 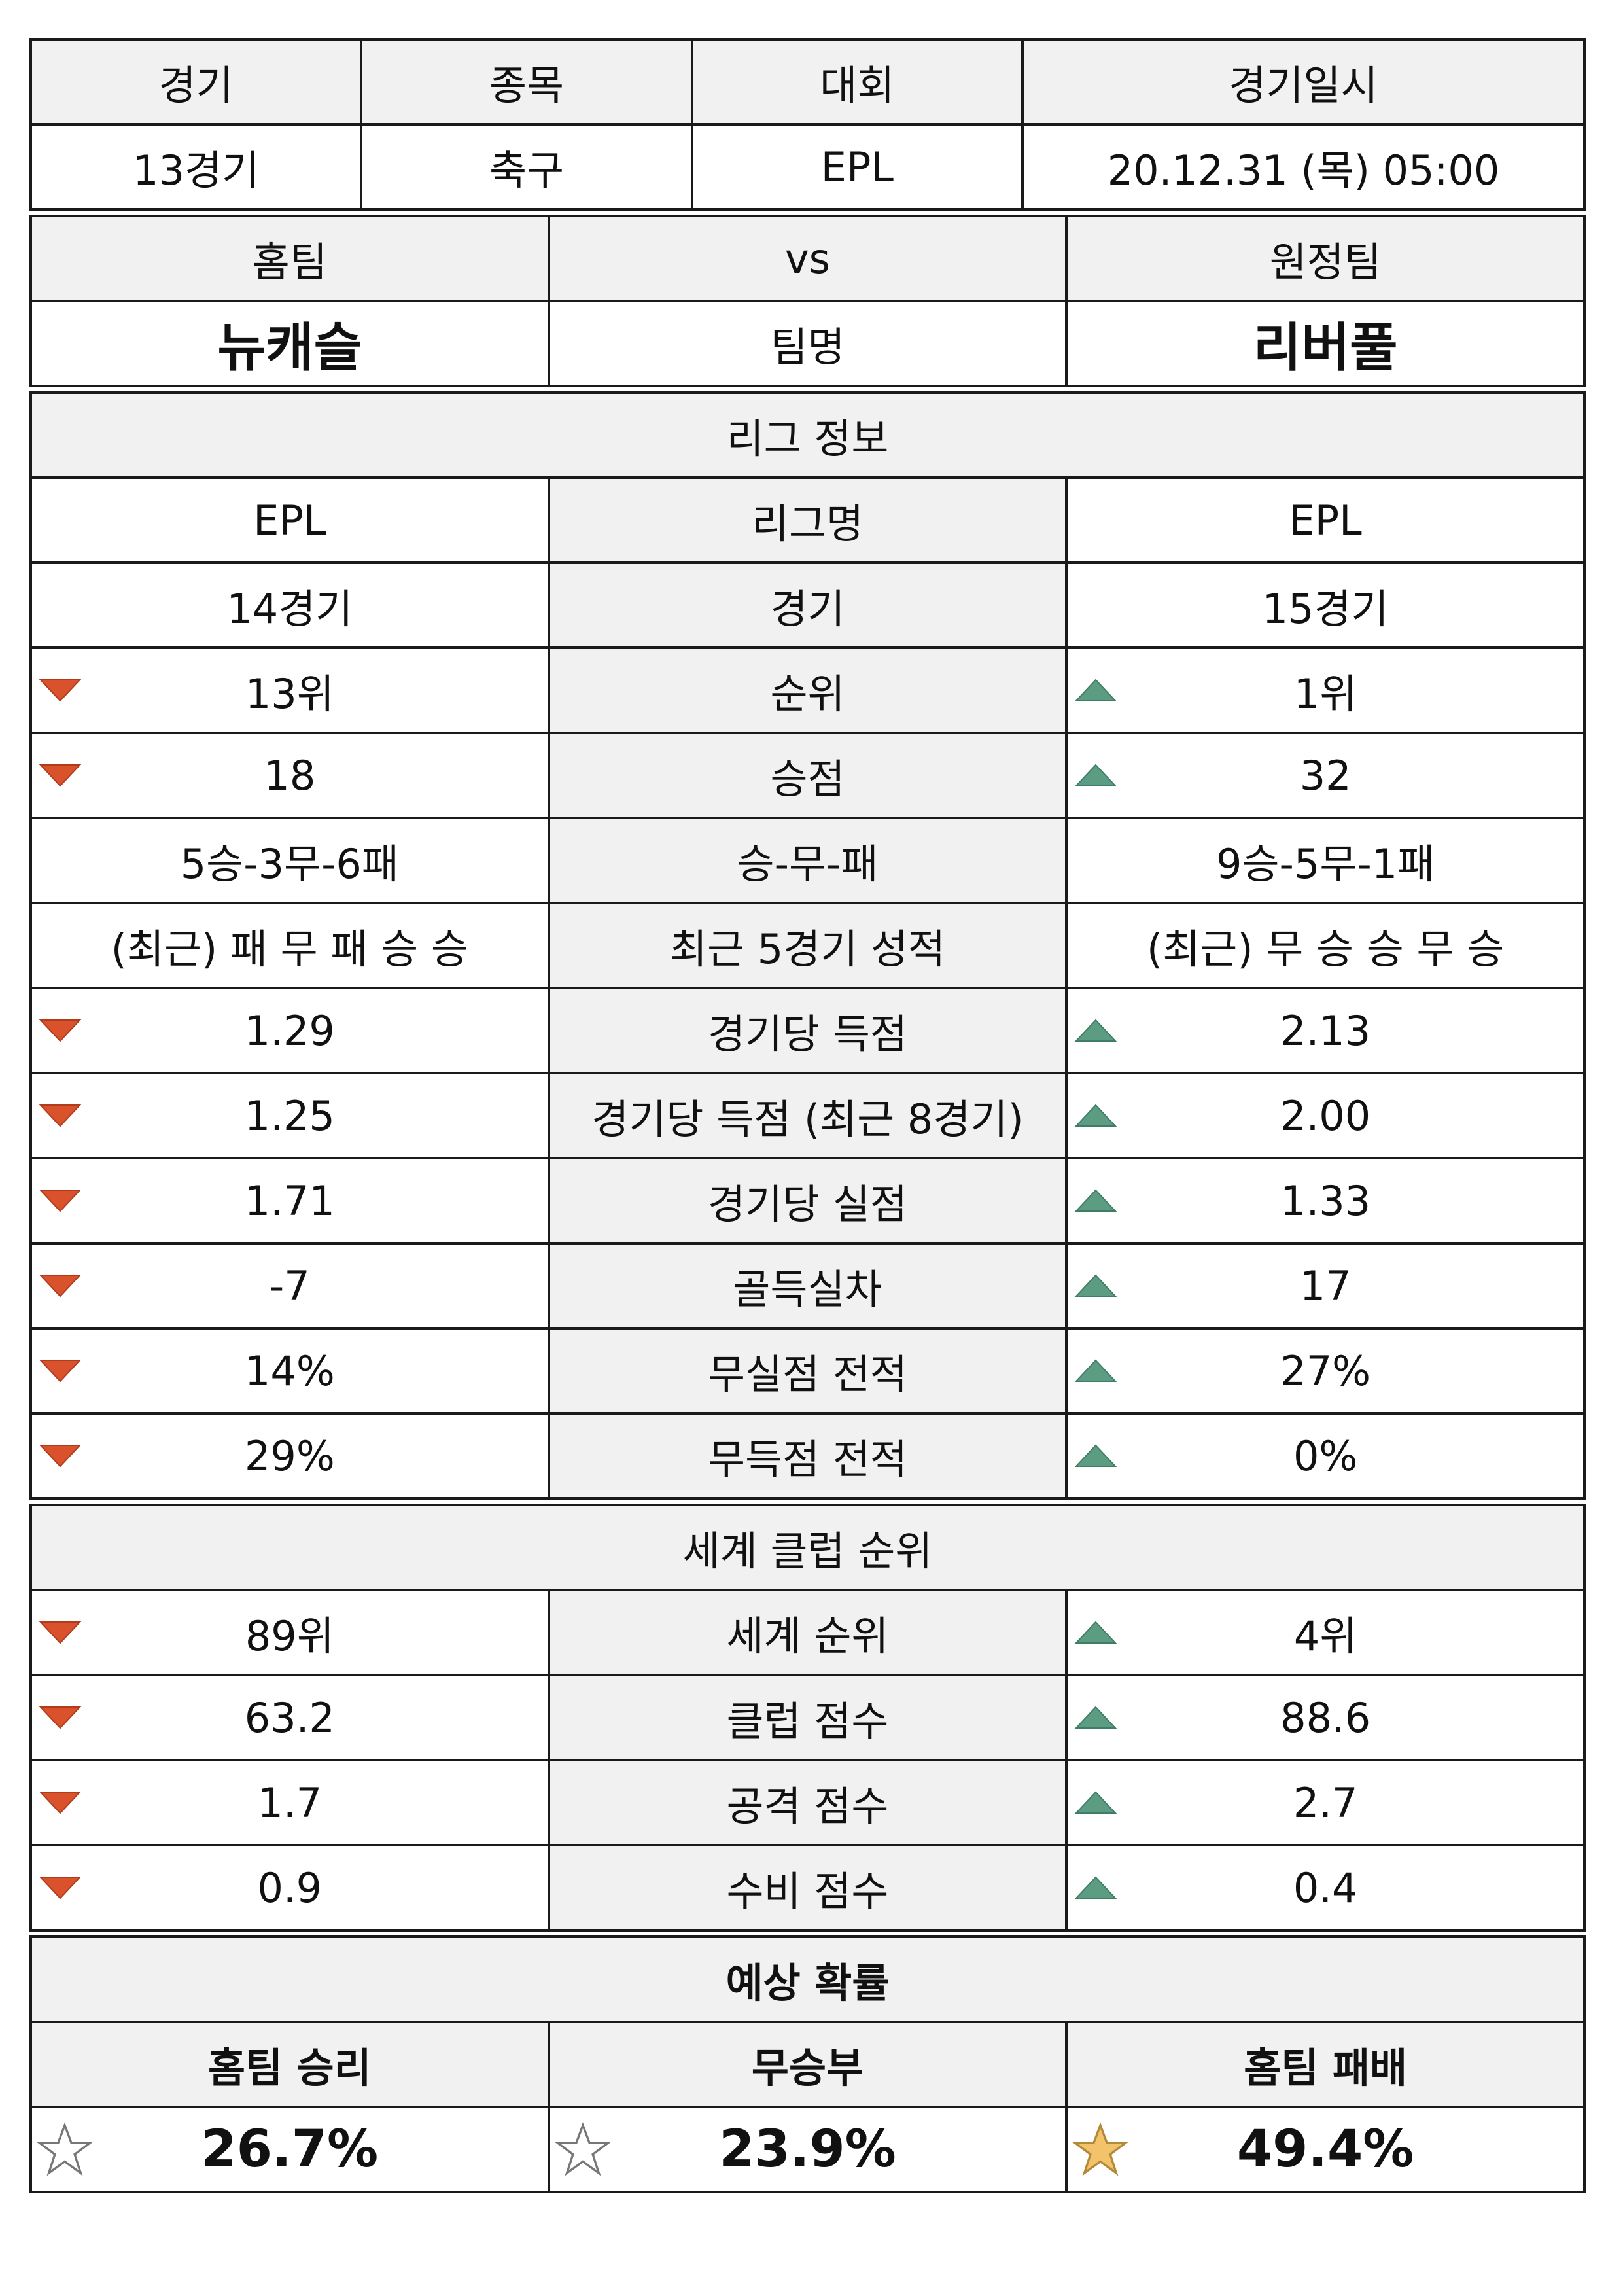 I want to click on stat-label-cell: 클럽 점수, so click(x=807, y=1717).